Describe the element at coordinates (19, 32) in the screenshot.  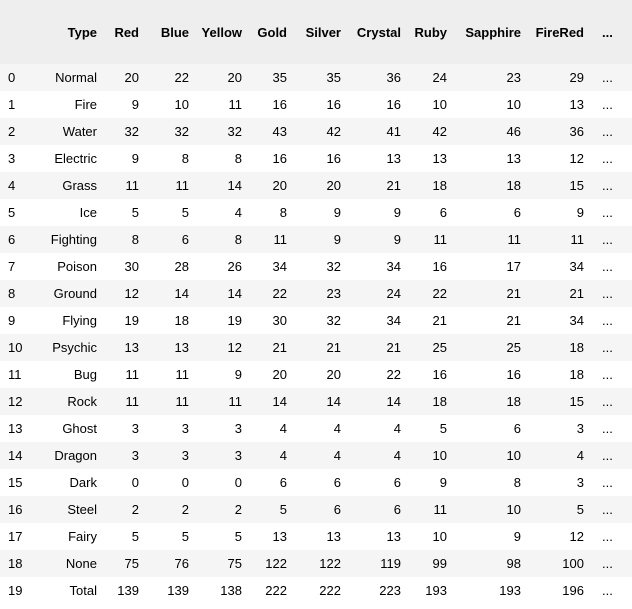
I see `index-header` at that location.